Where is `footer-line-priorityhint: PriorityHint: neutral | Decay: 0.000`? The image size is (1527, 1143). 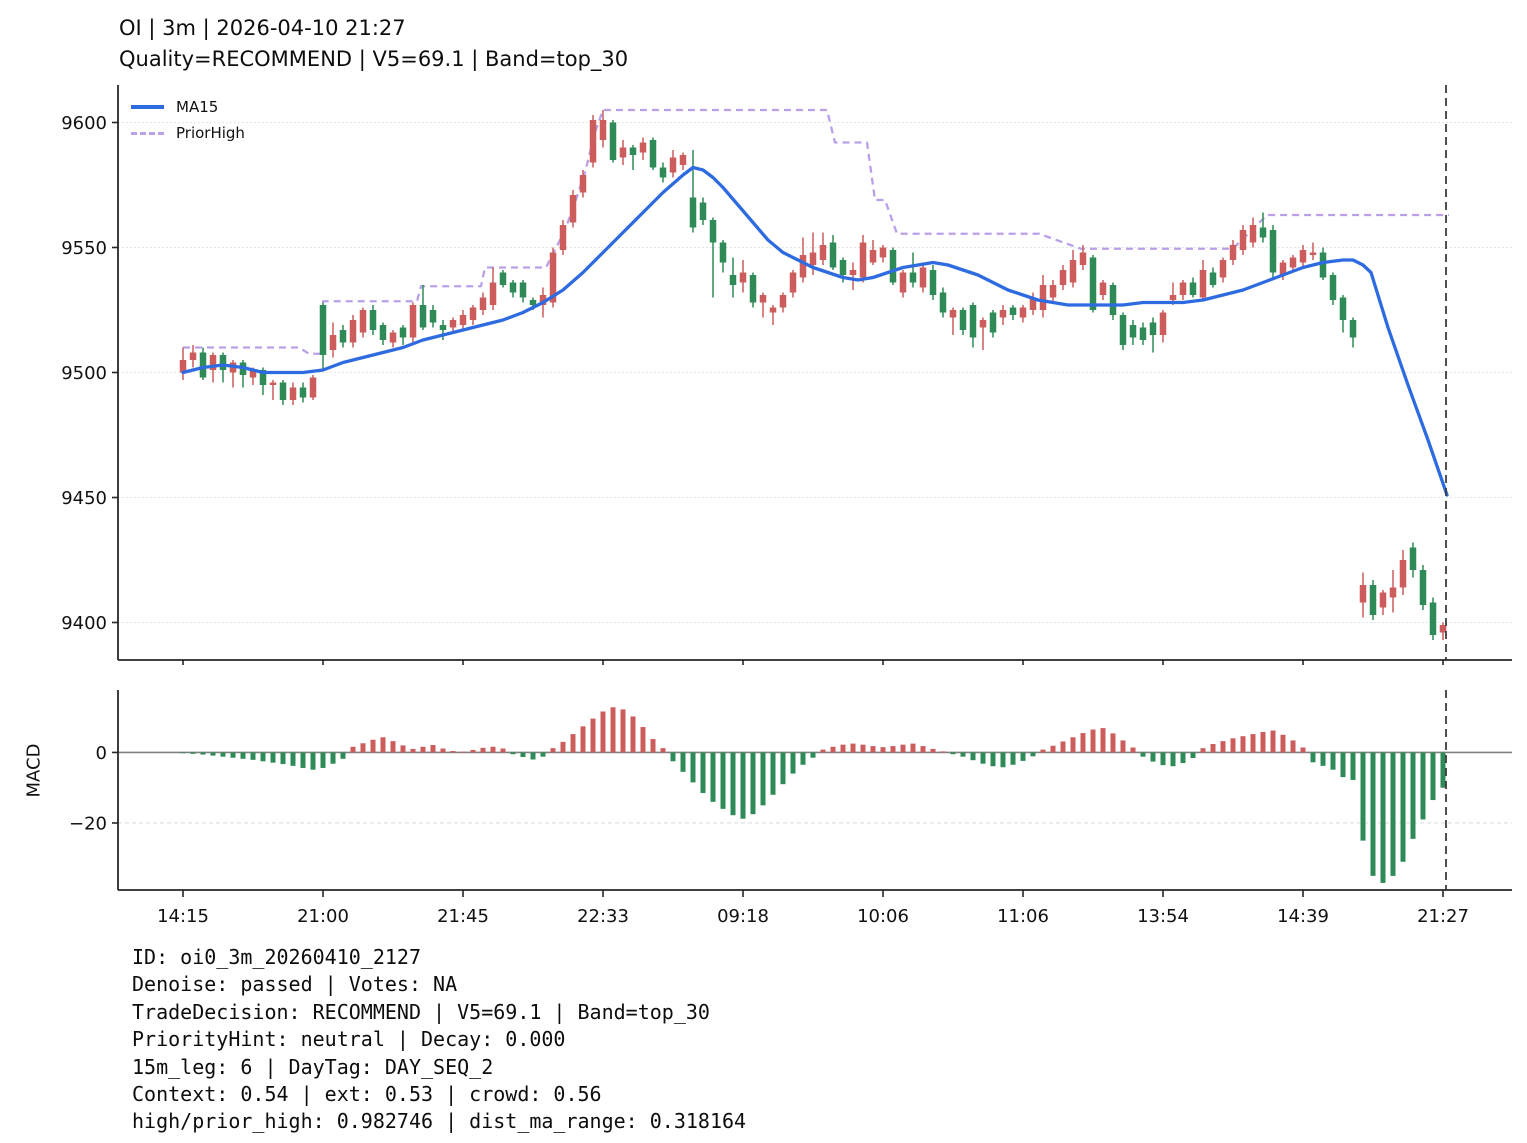 footer-line-priorityhint: PriorityHint: neutral | Decay: 0.000 is located at coordinates (349, 1039).